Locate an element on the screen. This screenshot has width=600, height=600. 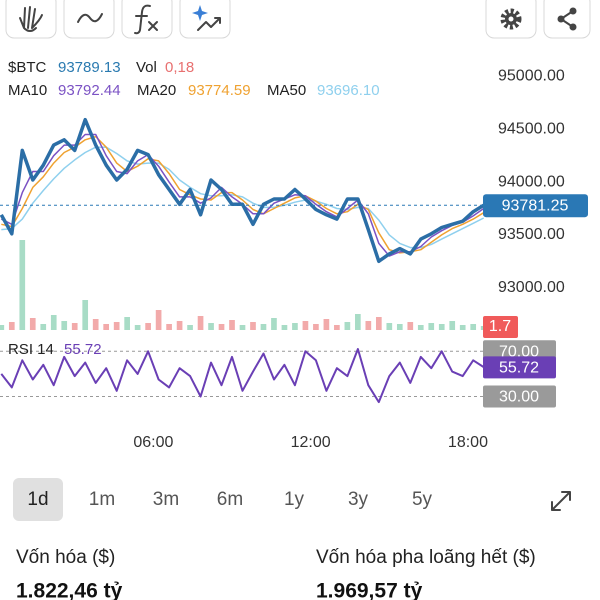
stat-value: 1.969,57 tỷ is located at coordinates (369, 590).